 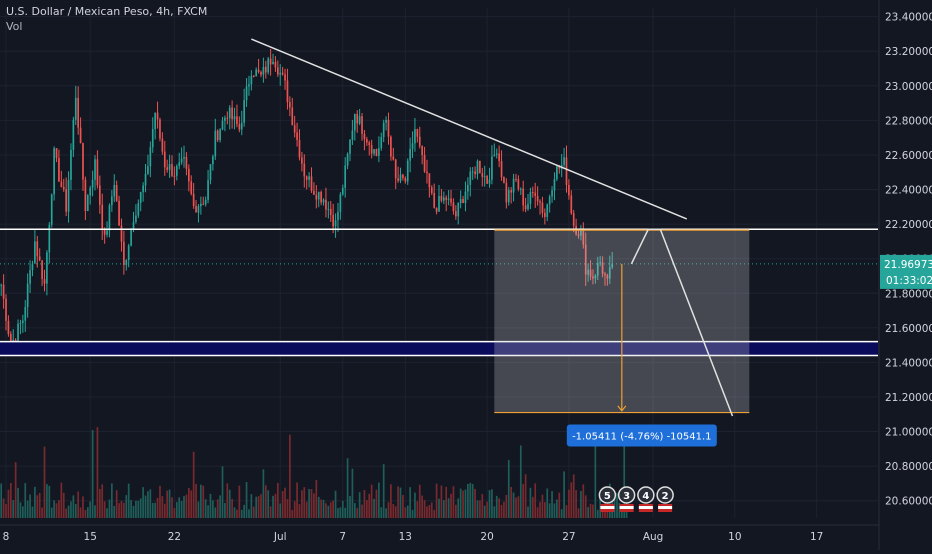 I want to click on x-tick-label: 7, so click(x=342, y=537).